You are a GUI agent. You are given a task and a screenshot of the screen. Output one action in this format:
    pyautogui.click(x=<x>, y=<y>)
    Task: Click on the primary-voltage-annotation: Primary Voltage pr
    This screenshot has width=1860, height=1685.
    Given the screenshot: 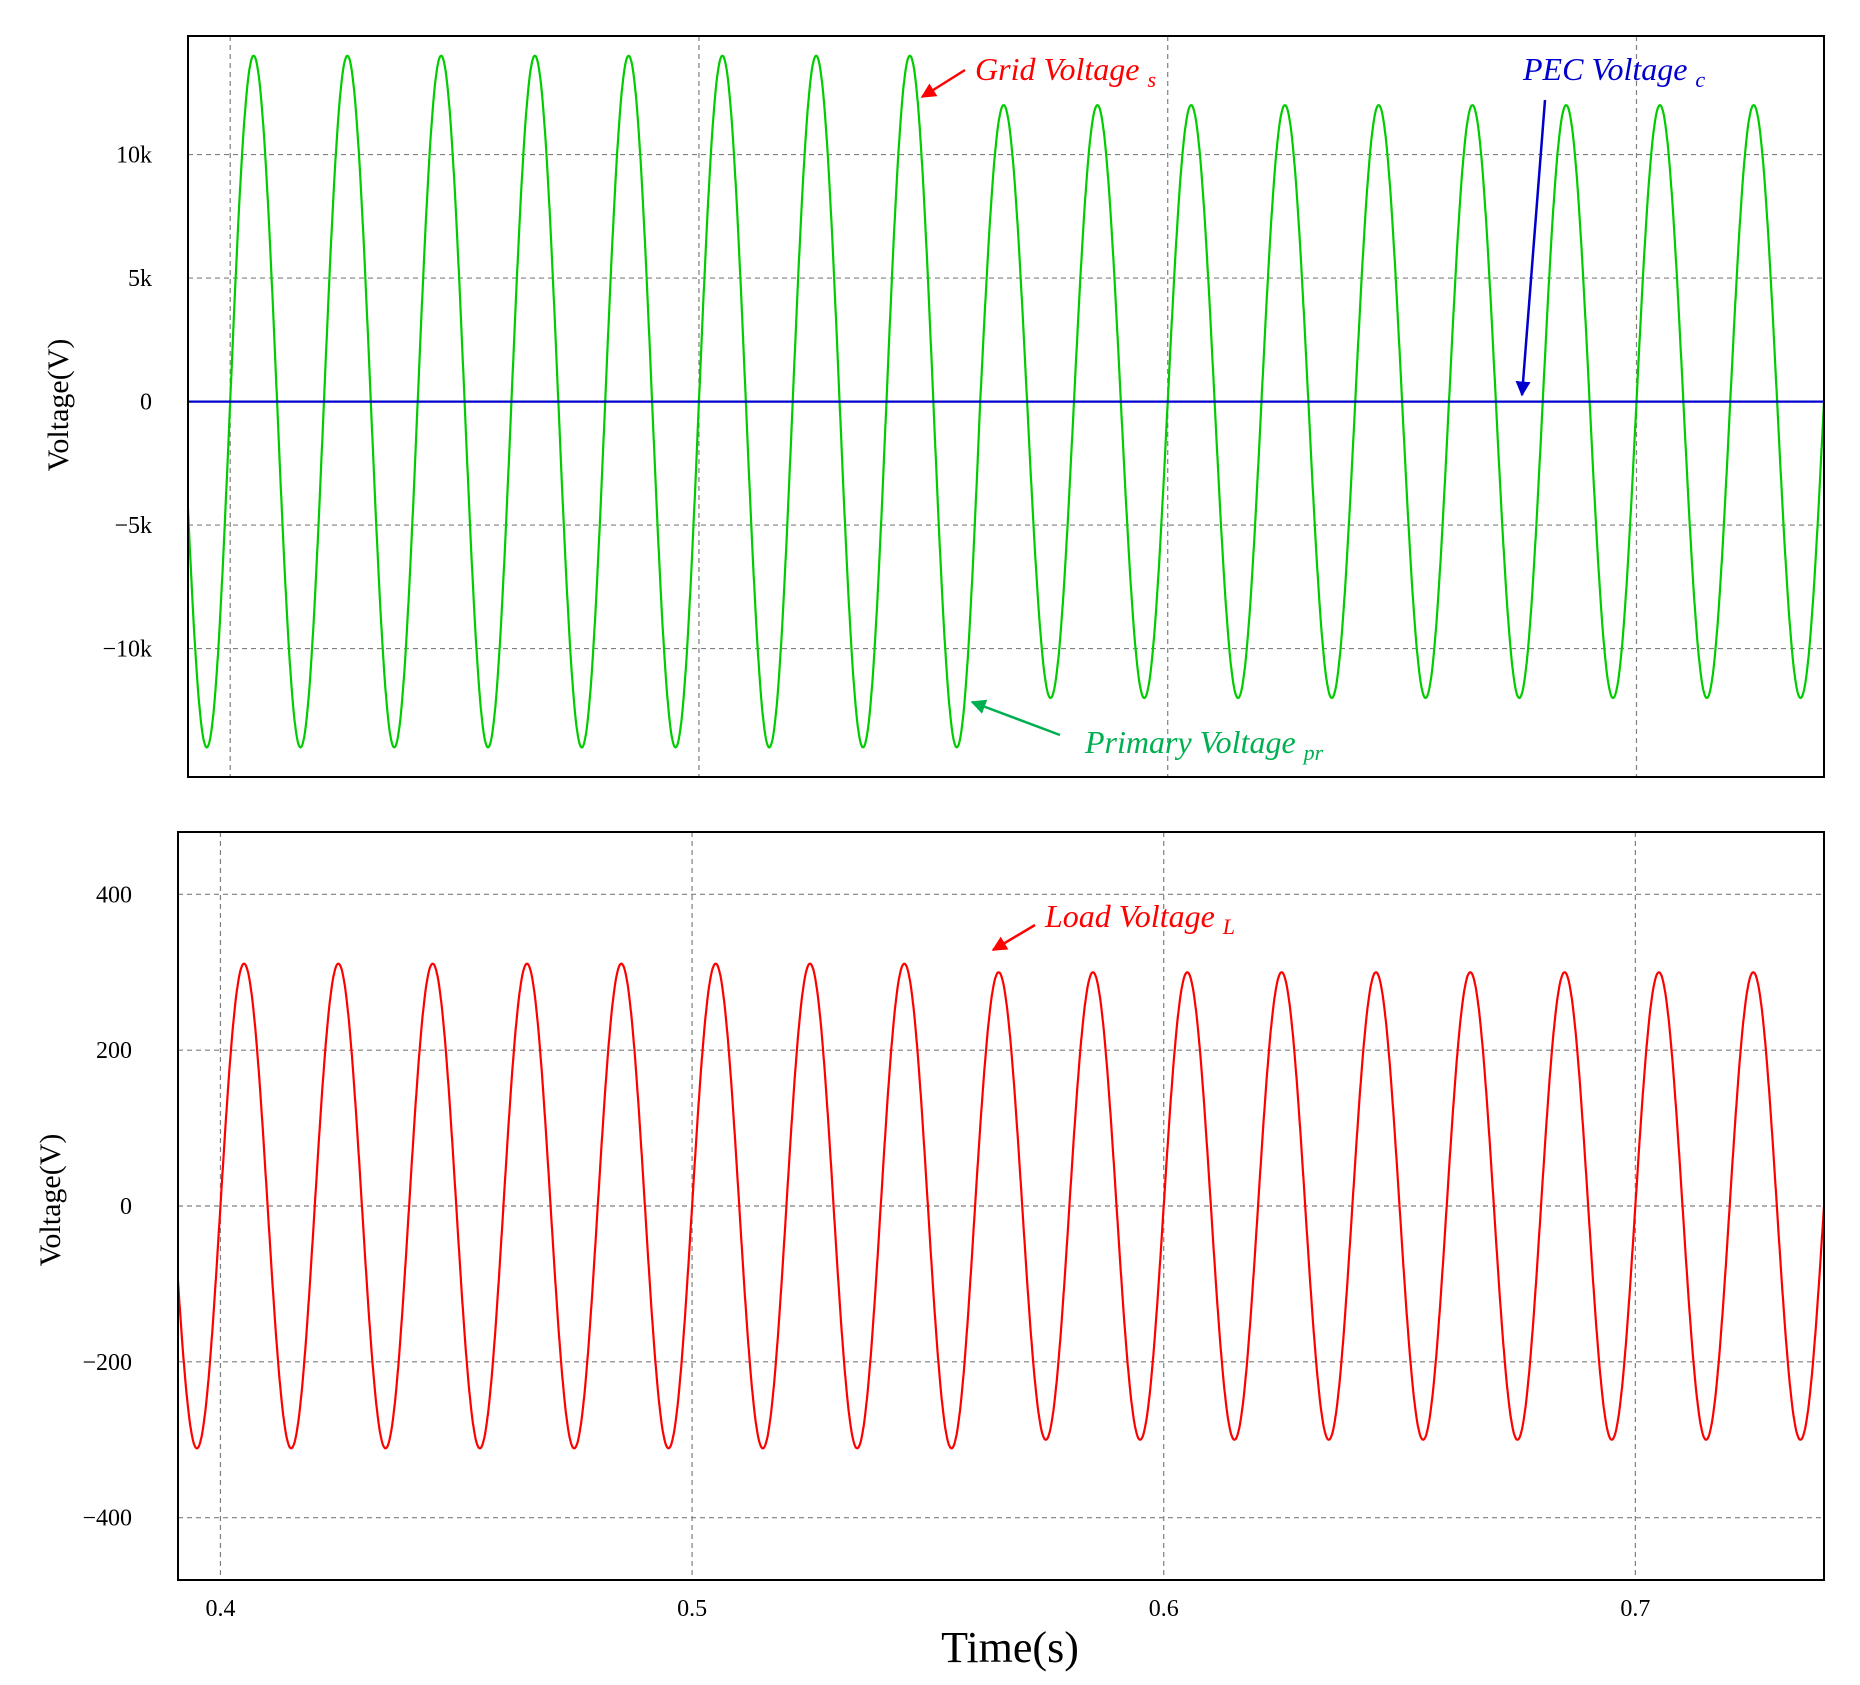 What is the action you would take?
    pyautogui.click(x=1204, y=744)
    